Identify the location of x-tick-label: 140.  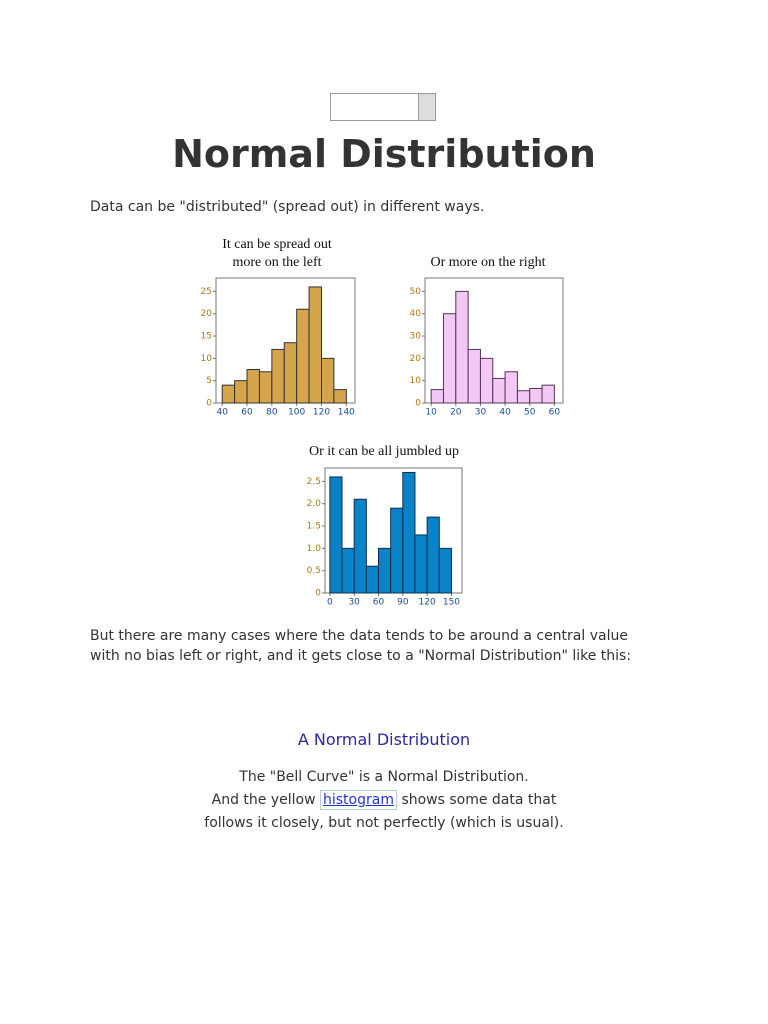
(346, 413).